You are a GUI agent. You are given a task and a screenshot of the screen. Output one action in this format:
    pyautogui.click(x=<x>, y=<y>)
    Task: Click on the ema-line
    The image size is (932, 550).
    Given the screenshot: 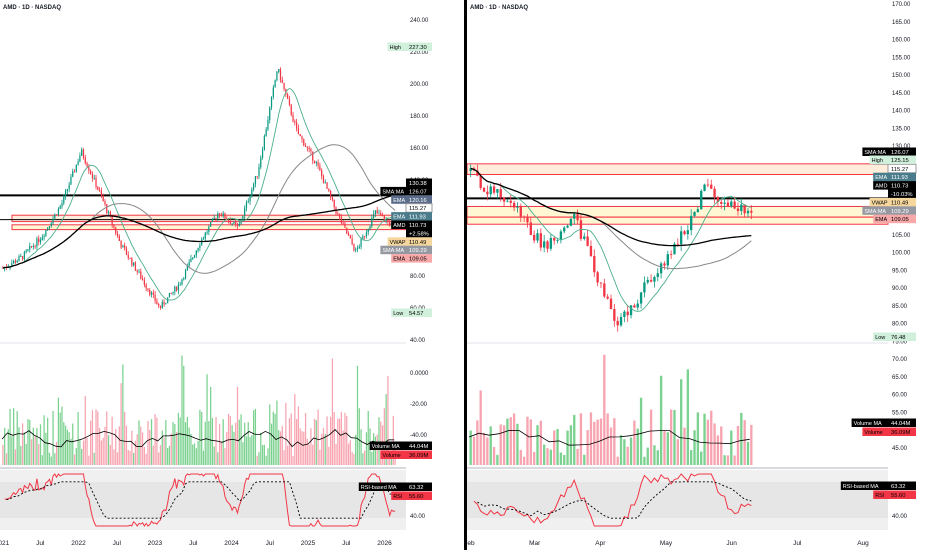 What is the action you would take?
    pyautogui.click(x=611, y=239)
    